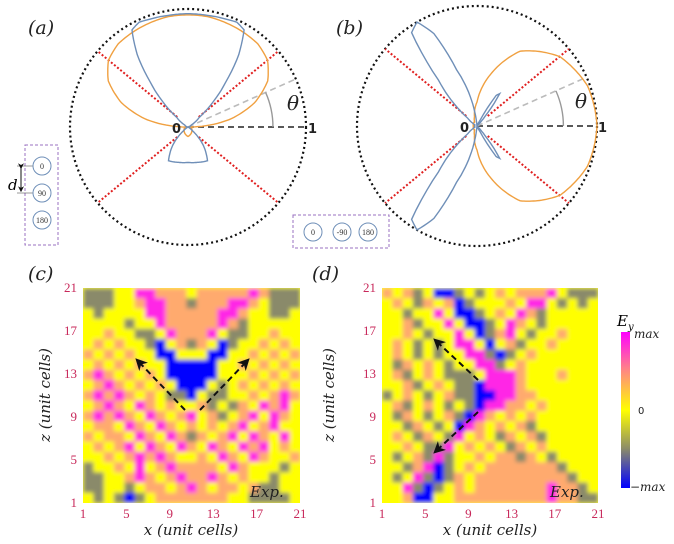 The image size is (674, 544). I want to click on legend-a: d 0 90 180, so click(33, 195).